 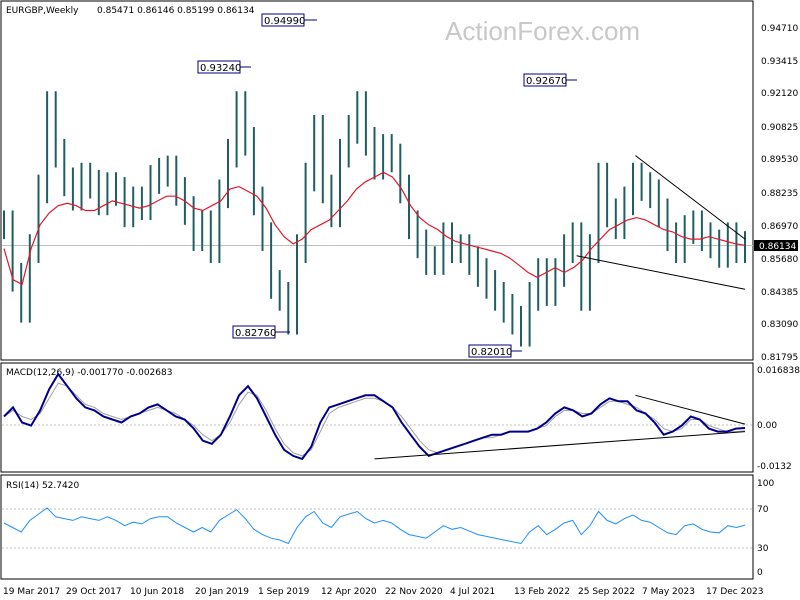 I want to click on x-tick: 19 Mar 2017, so click(x=31, y=592).